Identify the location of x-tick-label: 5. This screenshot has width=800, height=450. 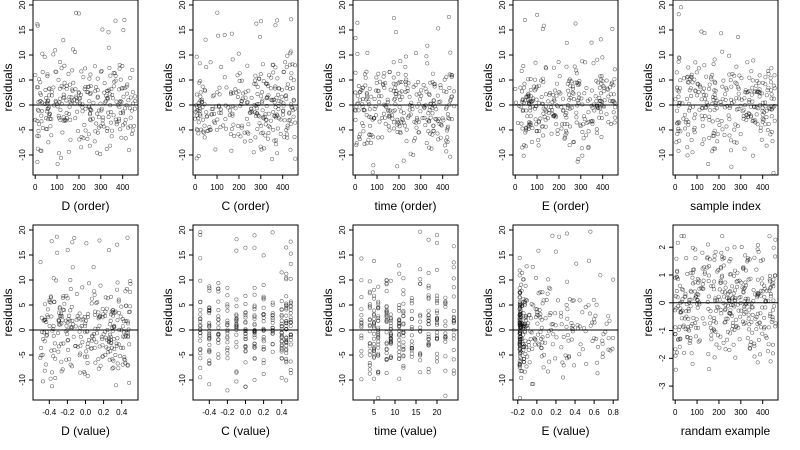
(374, 412).